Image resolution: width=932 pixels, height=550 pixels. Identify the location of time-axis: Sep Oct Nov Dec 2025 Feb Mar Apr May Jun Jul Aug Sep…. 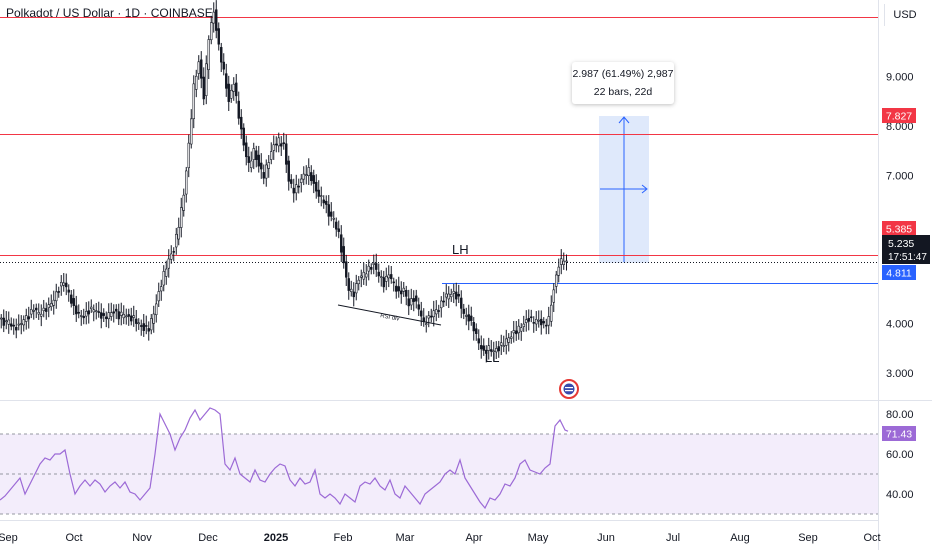
(440, 538).